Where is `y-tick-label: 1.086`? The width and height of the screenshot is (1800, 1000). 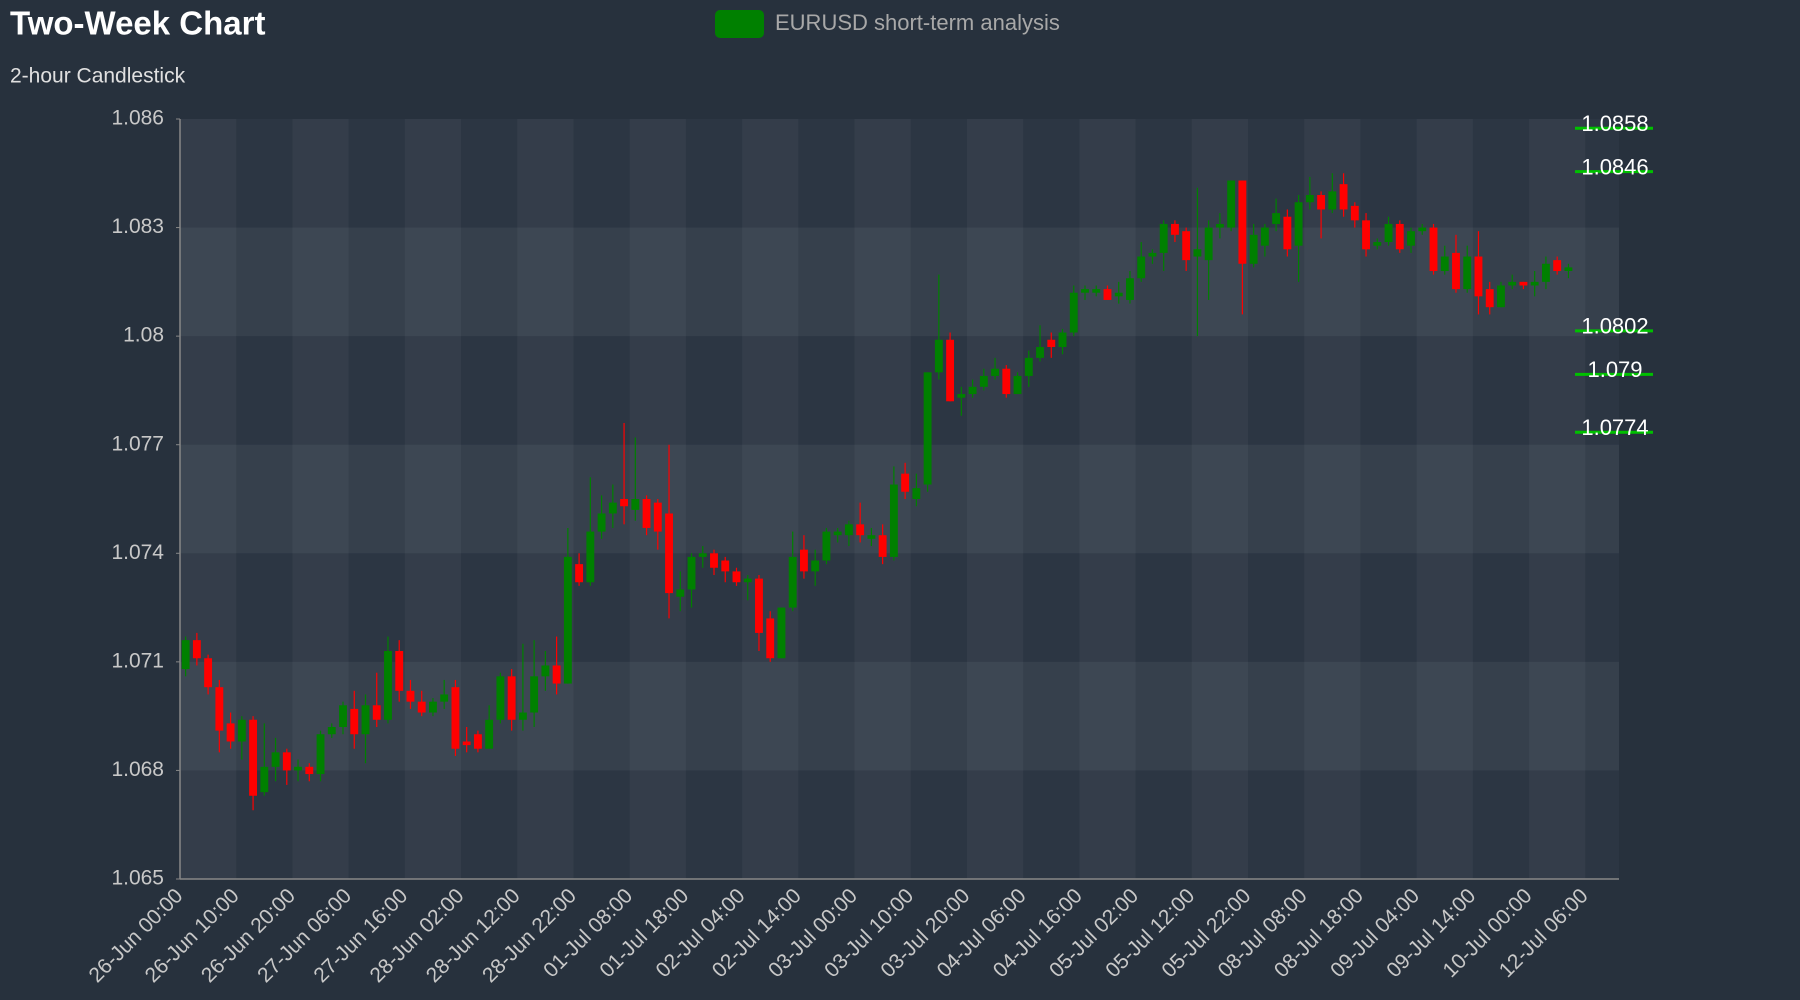 y-tick-label: 1.086 is located at coordinates (137, 118).